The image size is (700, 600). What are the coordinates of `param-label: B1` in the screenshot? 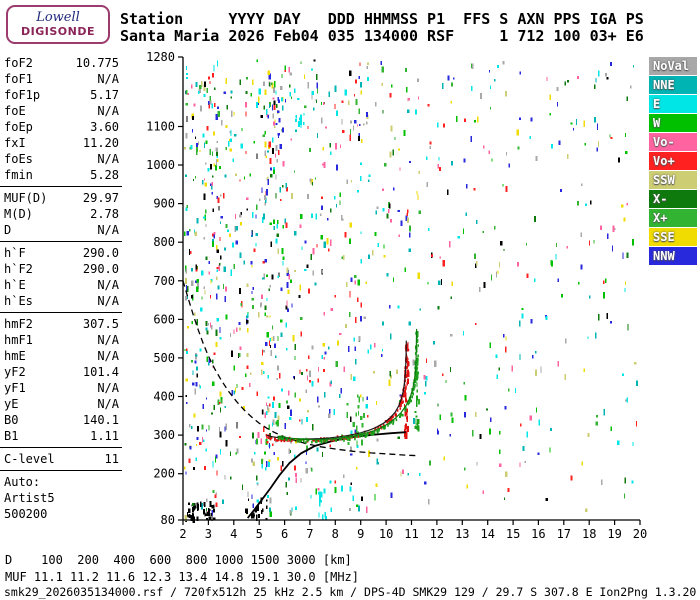 It's located at (11, 436).